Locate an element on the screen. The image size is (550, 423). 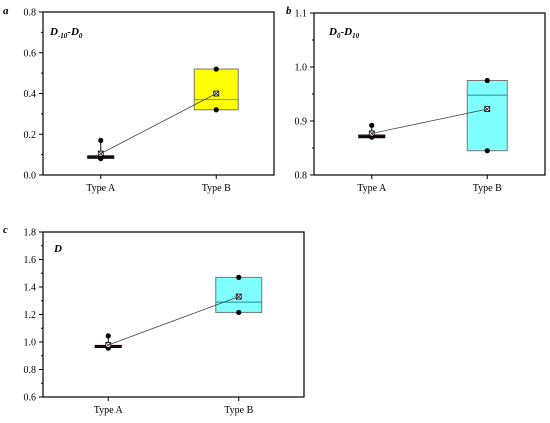
panel-title: D-10-D0 is located at coordinates (66, 33).